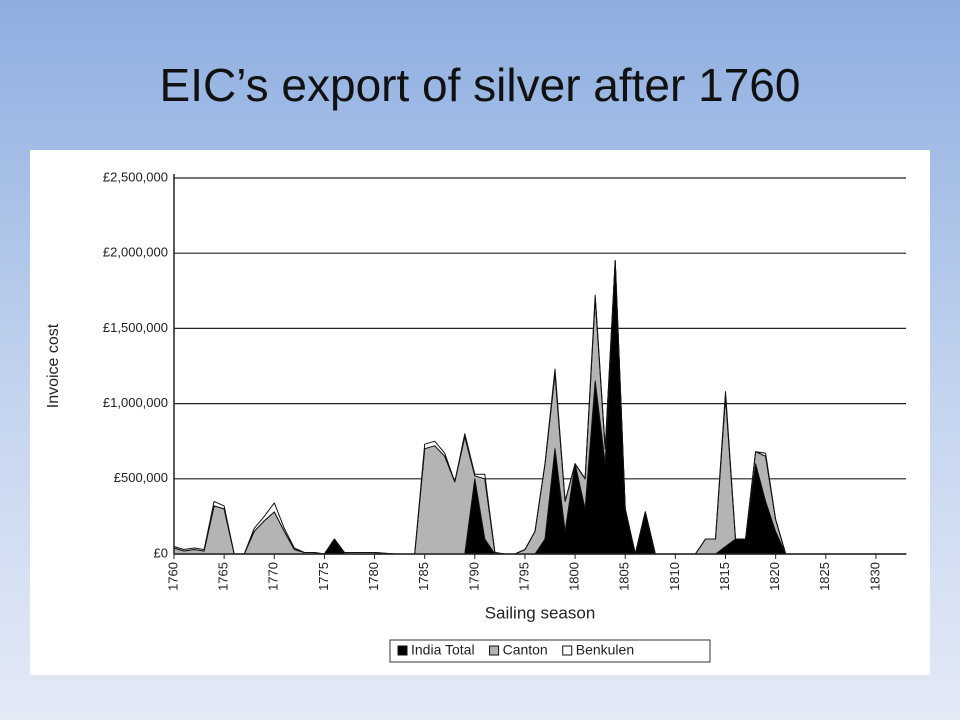 This screenshot has width=960, height=720. I want to click on y-tick-label: £2,500,000, so click(135, 176).